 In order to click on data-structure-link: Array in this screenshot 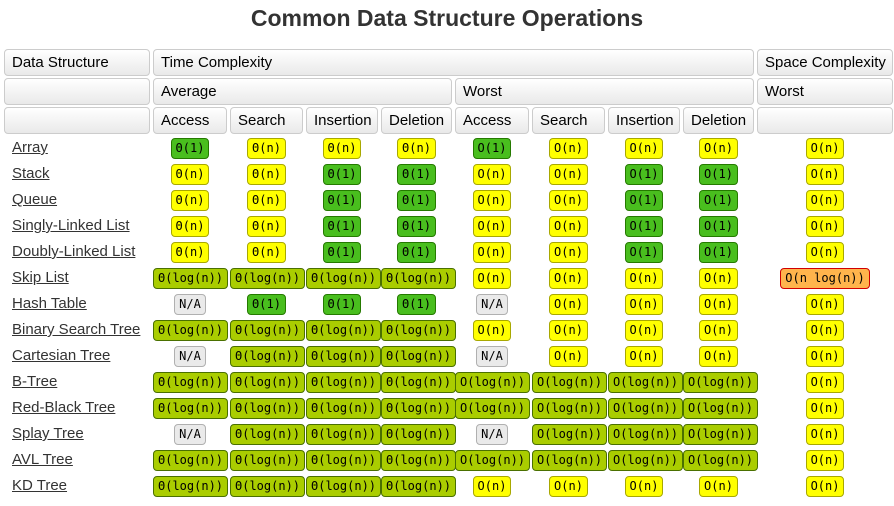, I will do `click(30, 147)`.